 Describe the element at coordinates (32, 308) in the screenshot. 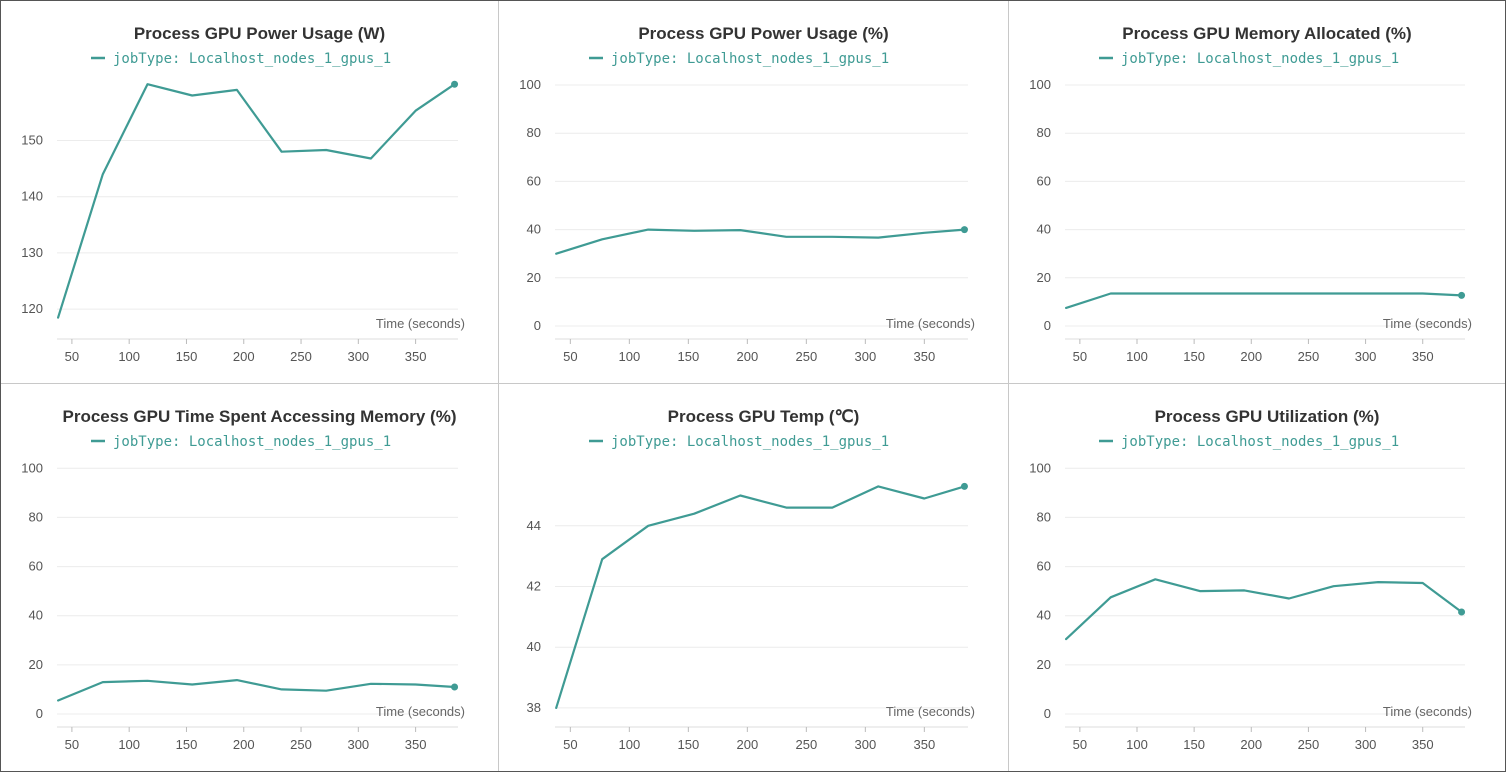

I see `y-tick-label: 120` at that location.